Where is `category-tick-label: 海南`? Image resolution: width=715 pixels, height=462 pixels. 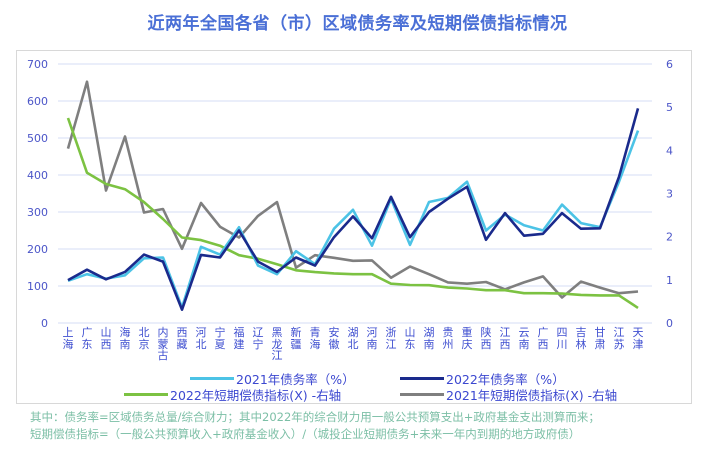
category-tick-label: 海南 is located at coordinates (125, 338).